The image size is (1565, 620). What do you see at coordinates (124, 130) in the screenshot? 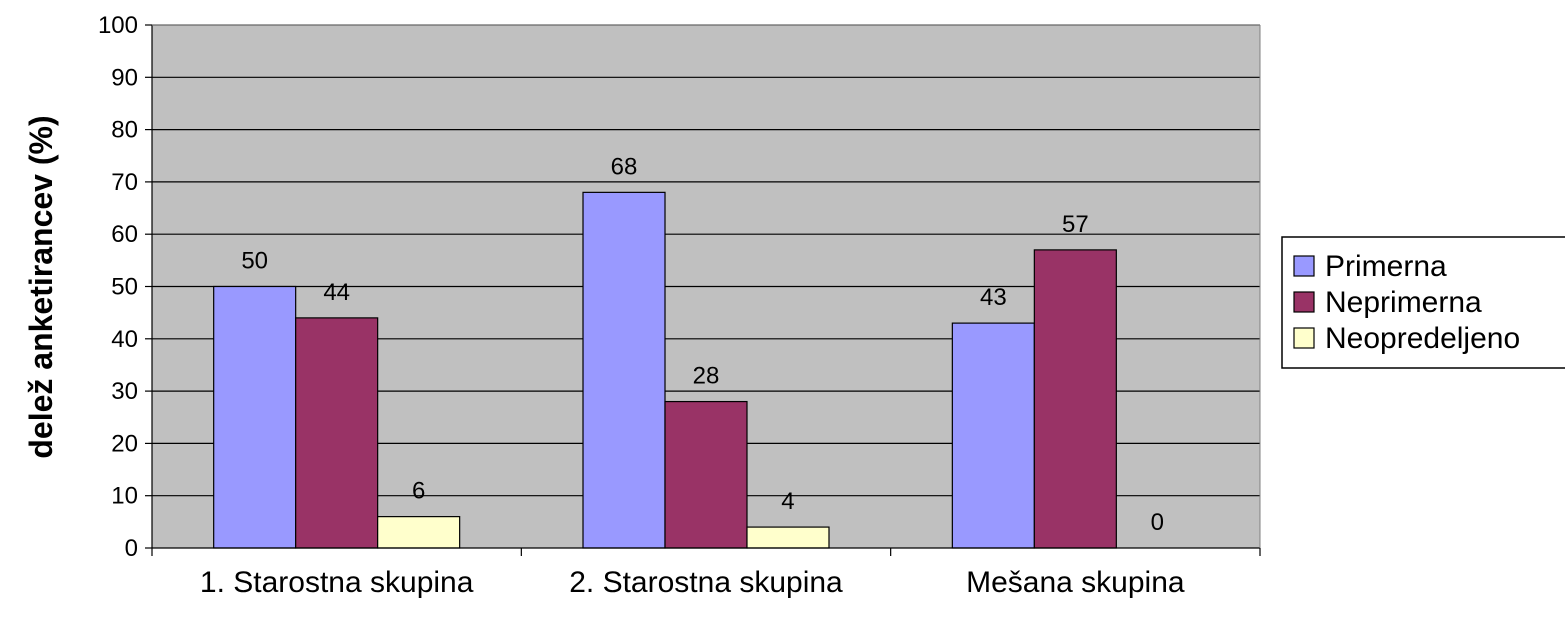
I see `y-tick-label: 80` at bounding box center [124, 130].